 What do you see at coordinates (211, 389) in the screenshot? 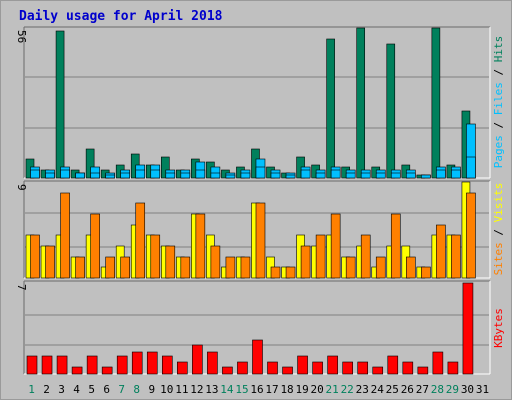
I see `day-label-13: 13` at bounding box center [211, 389].